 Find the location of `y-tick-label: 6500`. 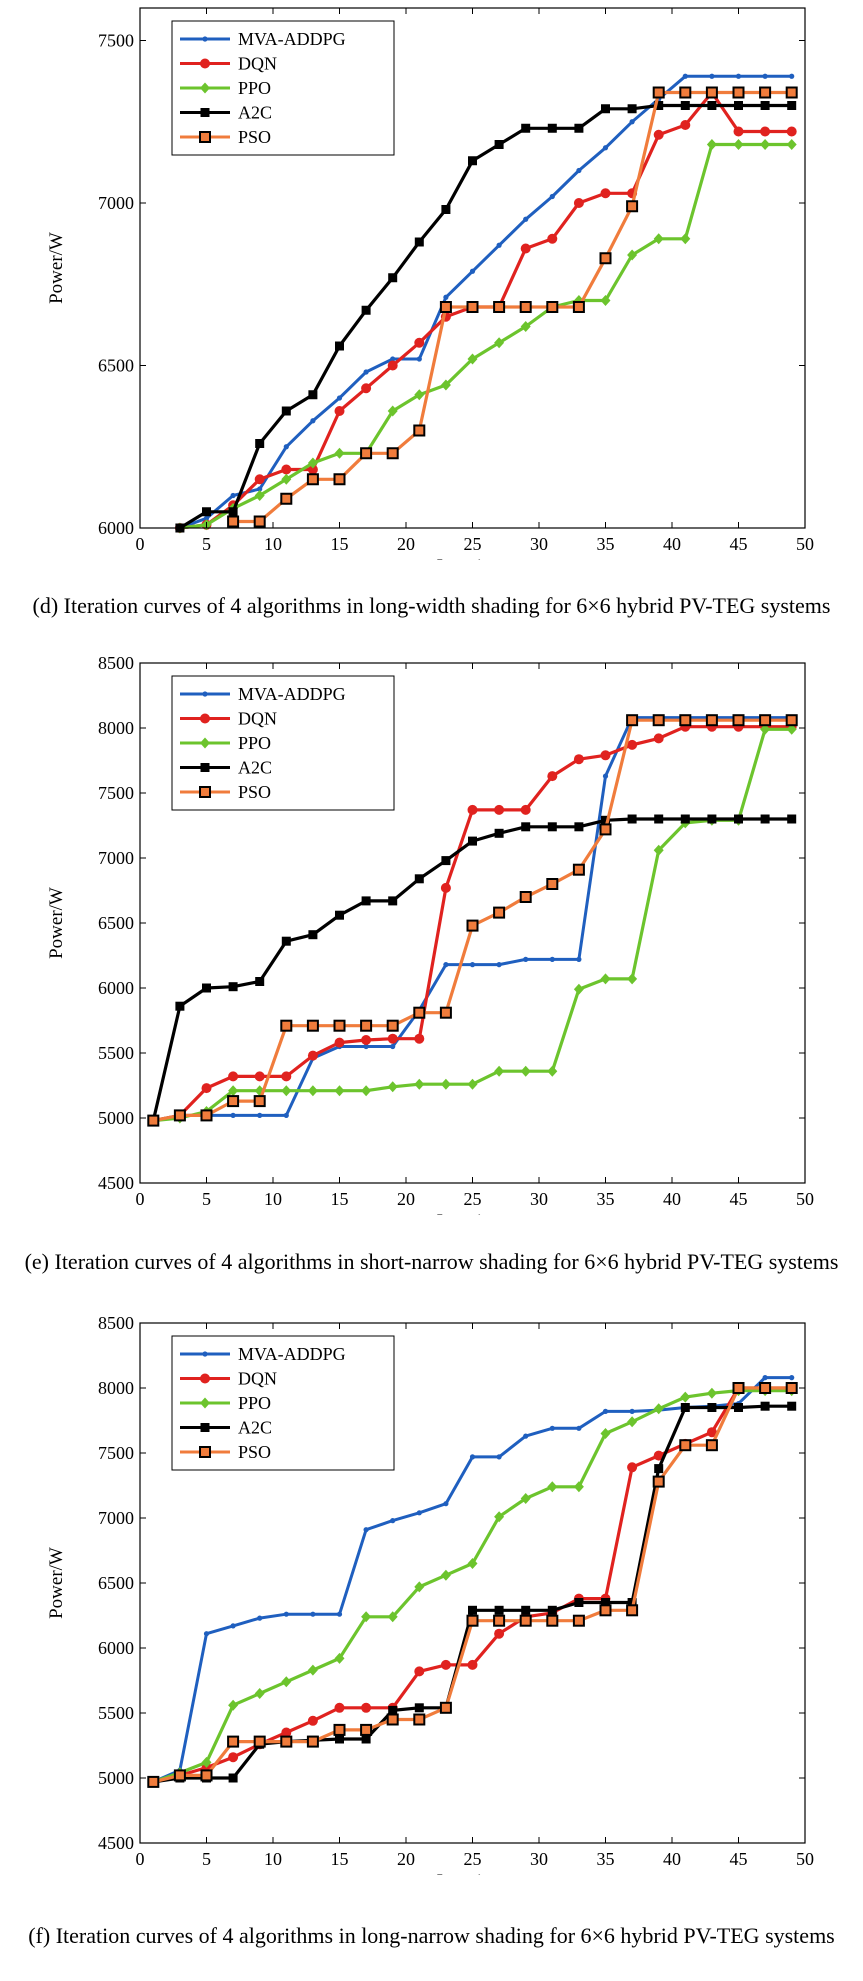

y-tick-label: 6500 is located at coordinates (116, 366).